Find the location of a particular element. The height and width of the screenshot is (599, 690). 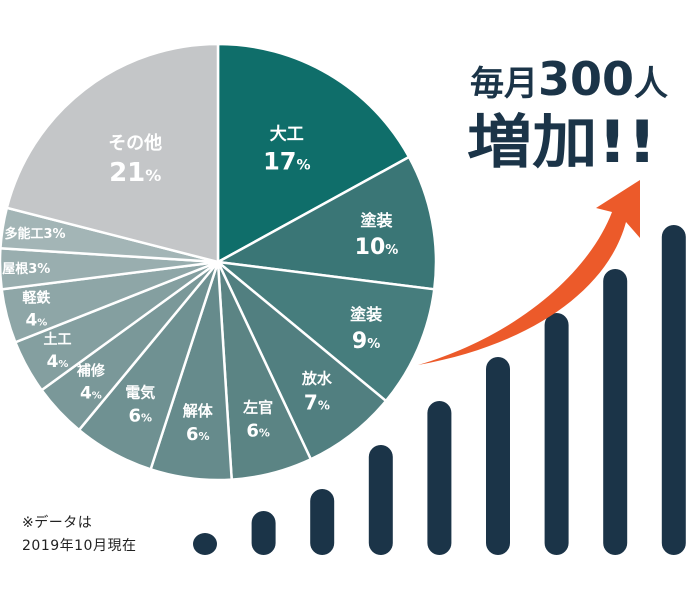

pie-slice-label: 塗装 9% is located at coordinates (366, 329).